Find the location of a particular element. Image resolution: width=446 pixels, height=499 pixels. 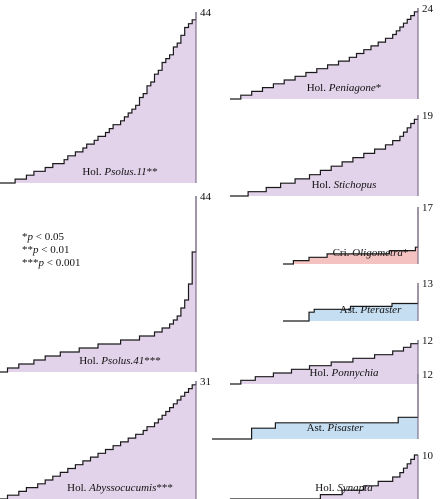

count-synapta: 10 is located at coordinates (428, 456).